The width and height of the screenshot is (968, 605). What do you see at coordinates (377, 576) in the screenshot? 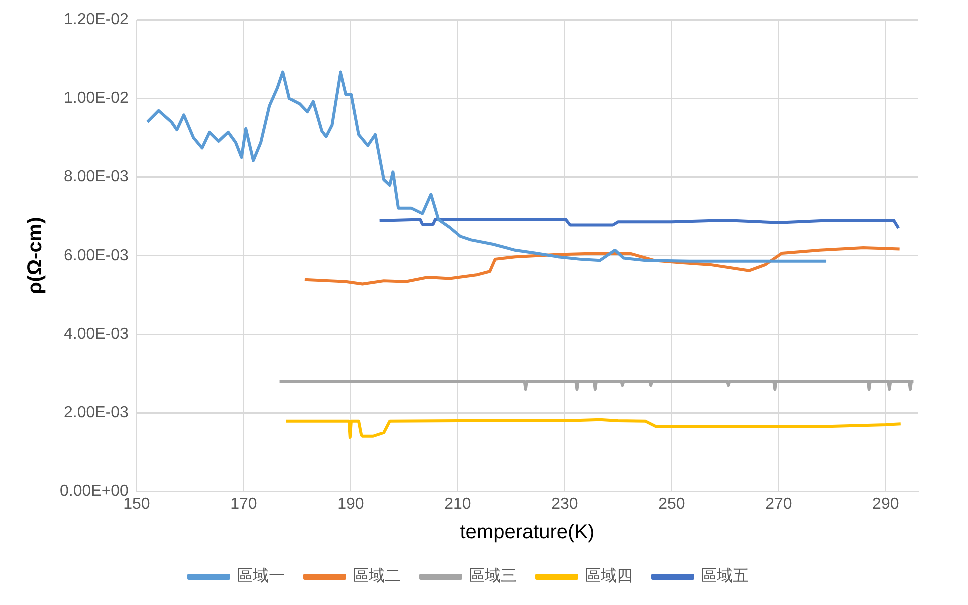
I see `legend-label: 區域二` at bounding box center [377, 576].